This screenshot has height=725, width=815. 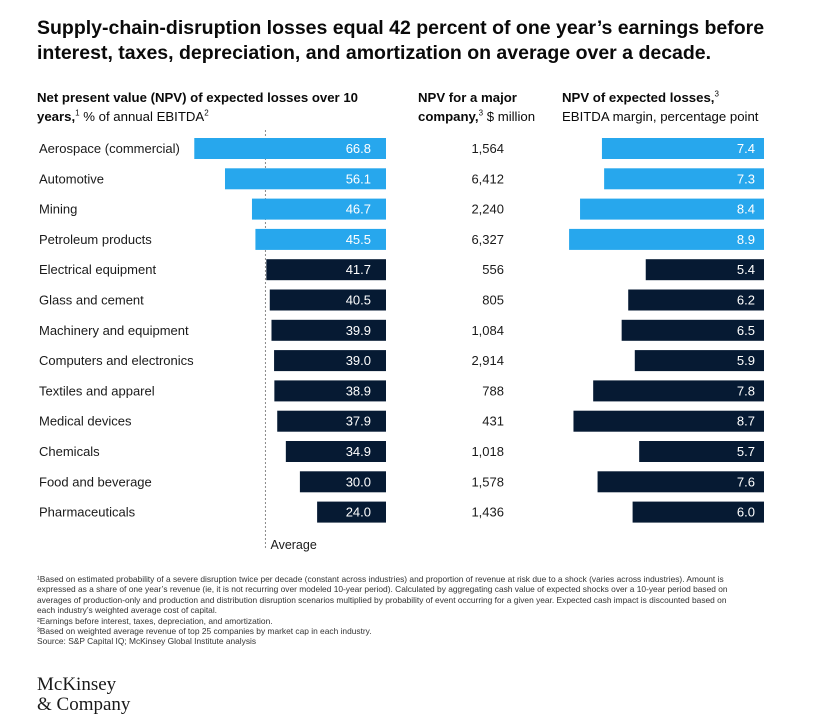 What do you see at coordinates (487, 330) in the screenshot?
I see `npv-major-company-value: 1,084` at bounding box center [487, 330].